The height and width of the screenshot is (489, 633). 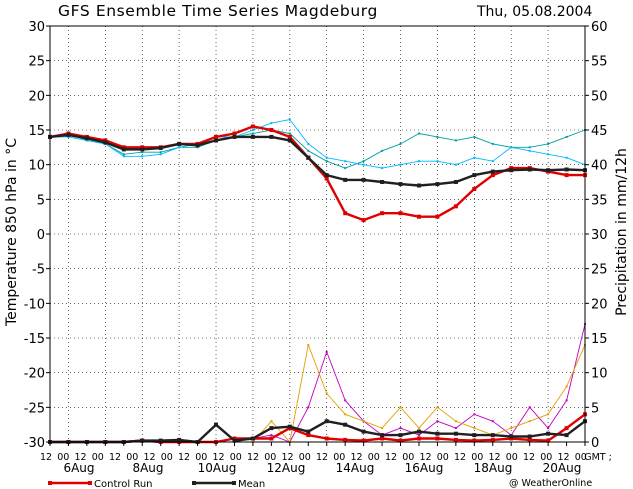 I want to click on mean-legend-marker, so click(x=194, y=483).